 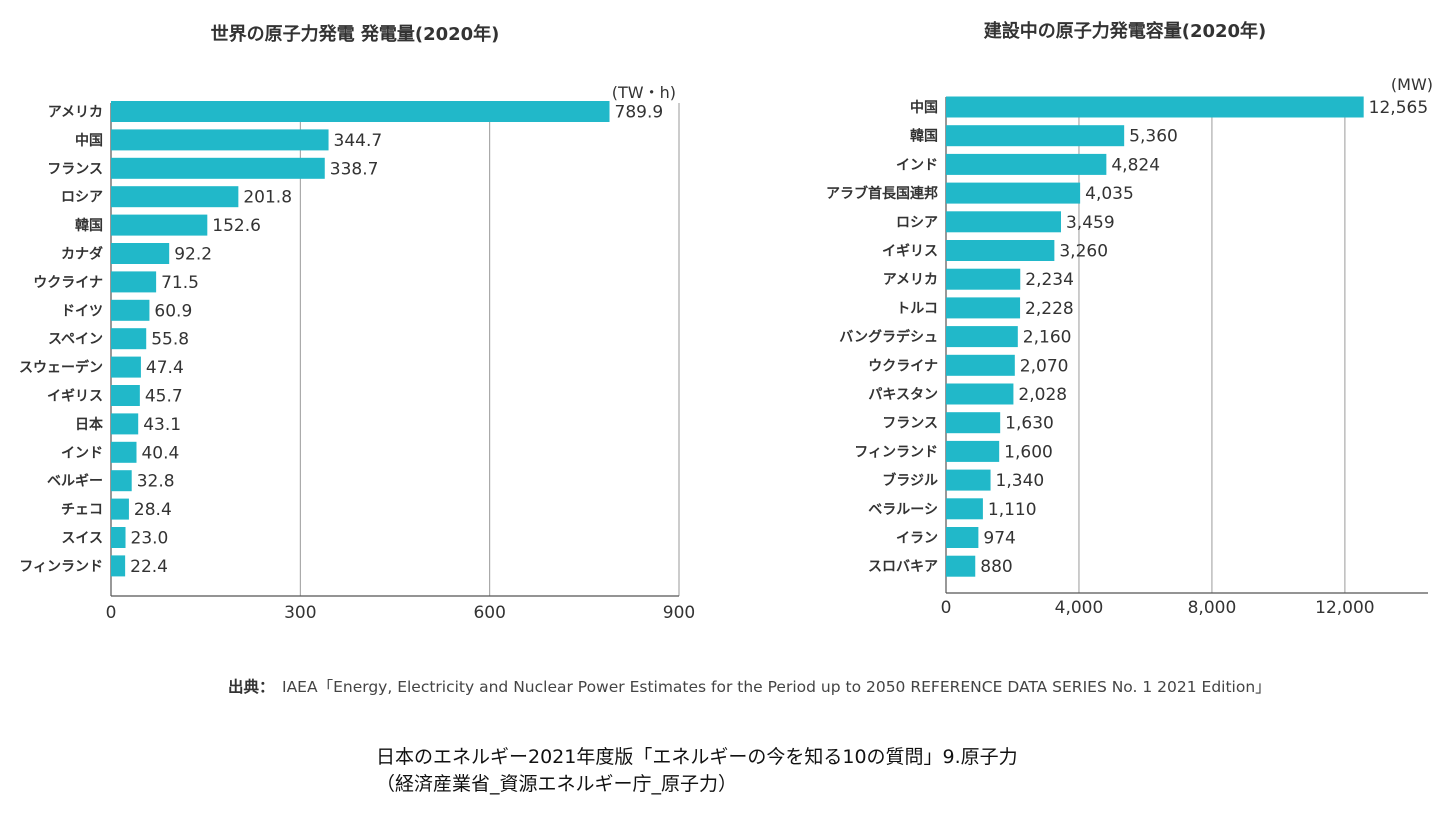 I want to click on right-chart-category-label: ウクライナ, so click(x=903, y=366).